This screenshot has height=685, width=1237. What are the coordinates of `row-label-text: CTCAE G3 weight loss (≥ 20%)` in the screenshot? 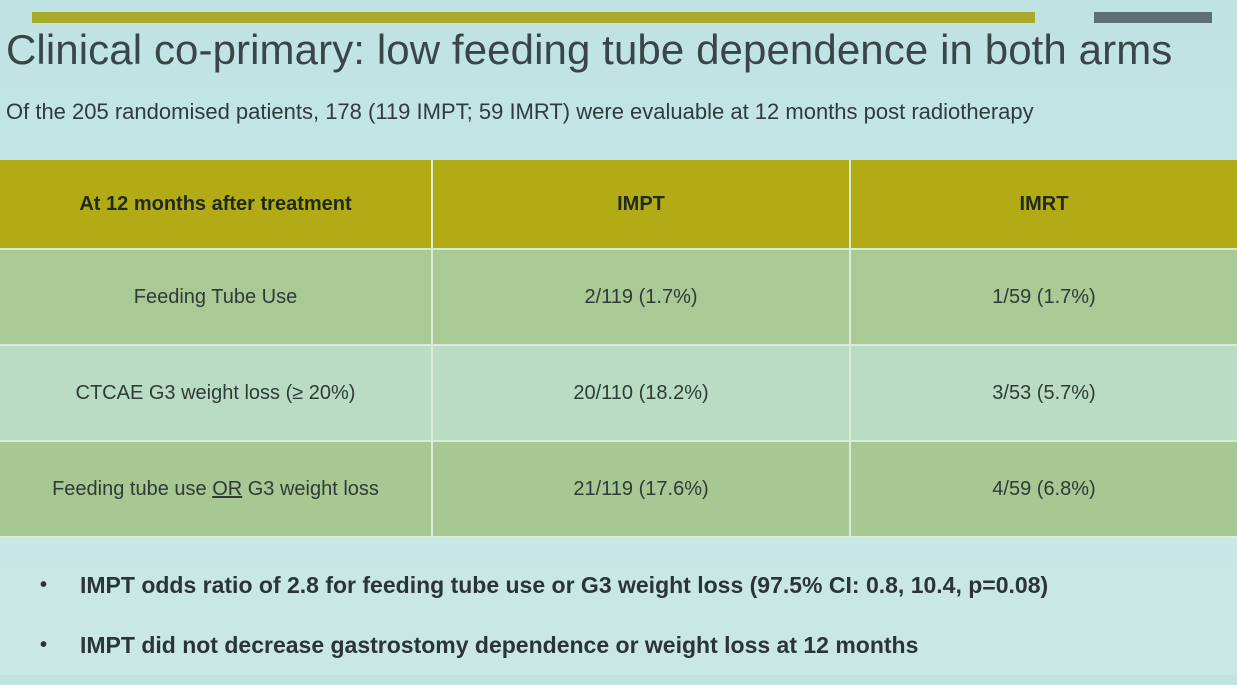 It's located at (215, 392).